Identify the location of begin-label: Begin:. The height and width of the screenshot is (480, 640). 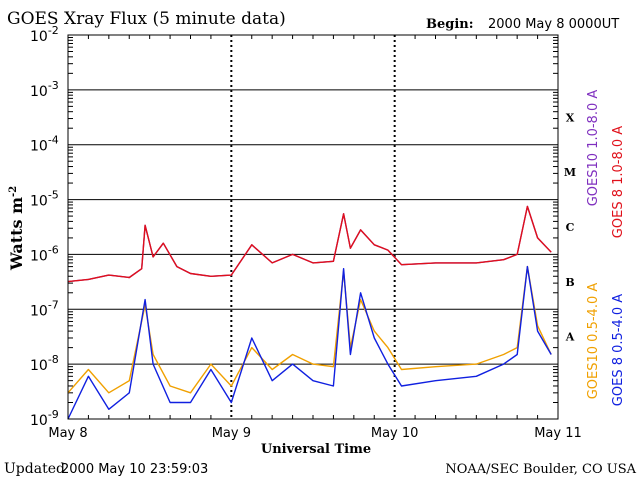
(450, 24).